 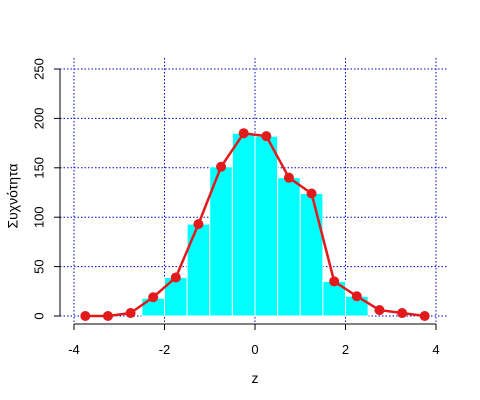 What do you see at coordinates (38, 217) in the screenshot?
I see `y-tick-label-2: 100` at bounding box center [38, 217].